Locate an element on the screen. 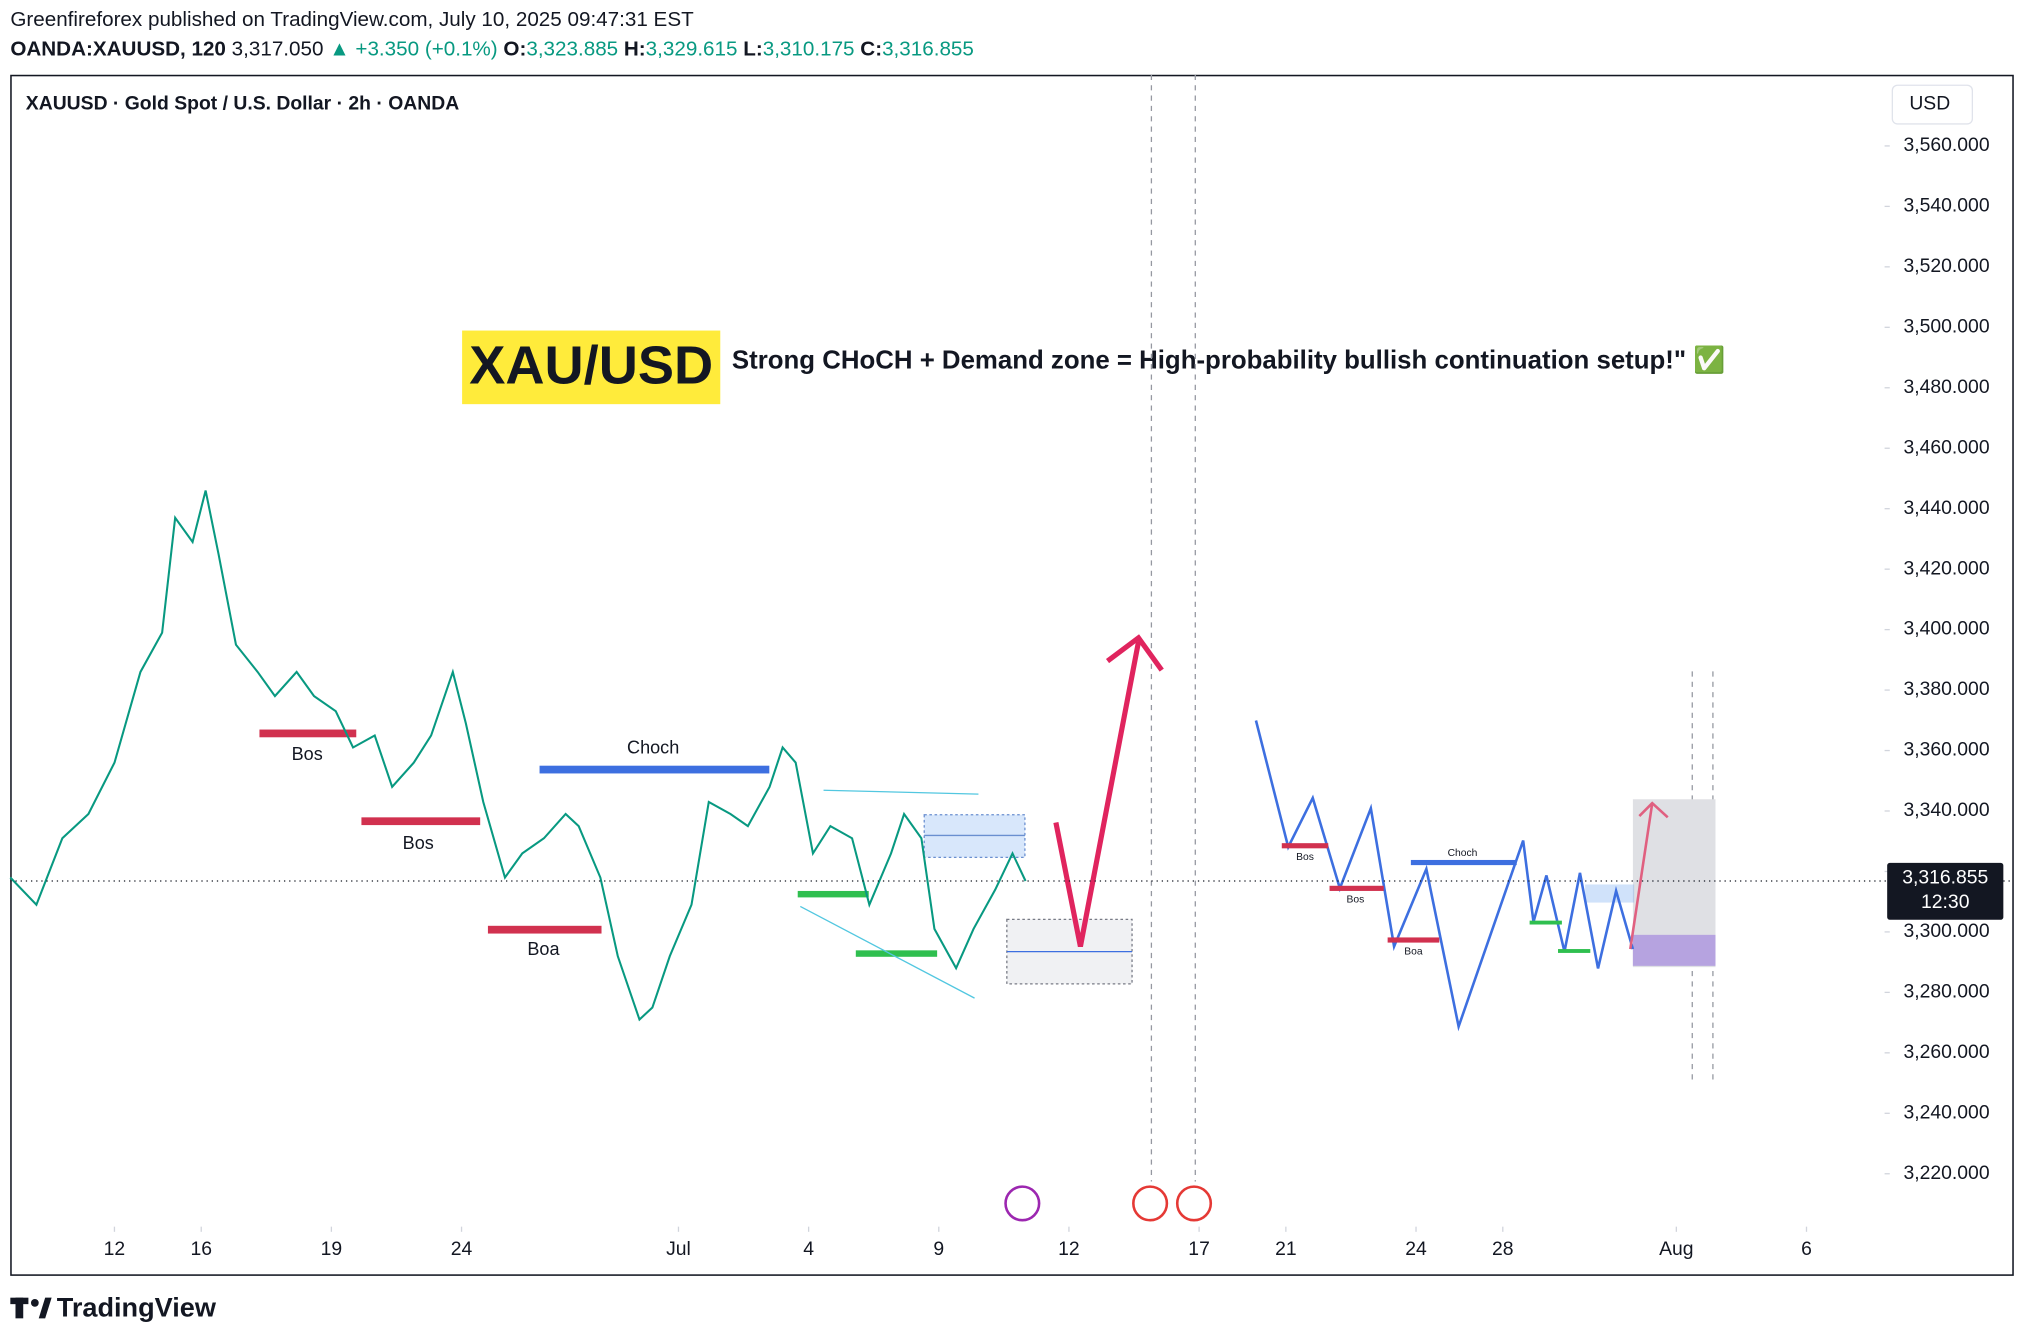 This screenshot has width=2024, height=1339. y-tick-label: 3,340.000 is located at coordinates (1946, 810).